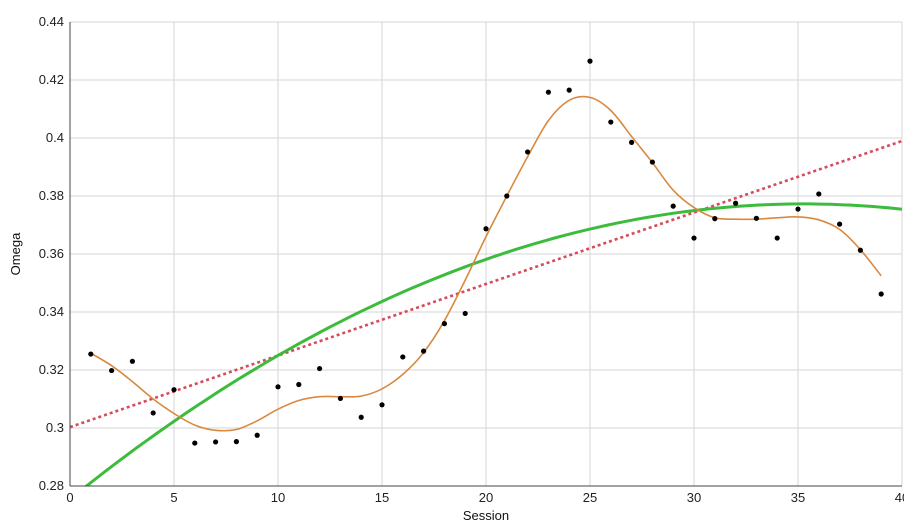  Describe the element at coordinates (51, 195) in the screenshot. I see `y-tick-label: 0.38` at that location.